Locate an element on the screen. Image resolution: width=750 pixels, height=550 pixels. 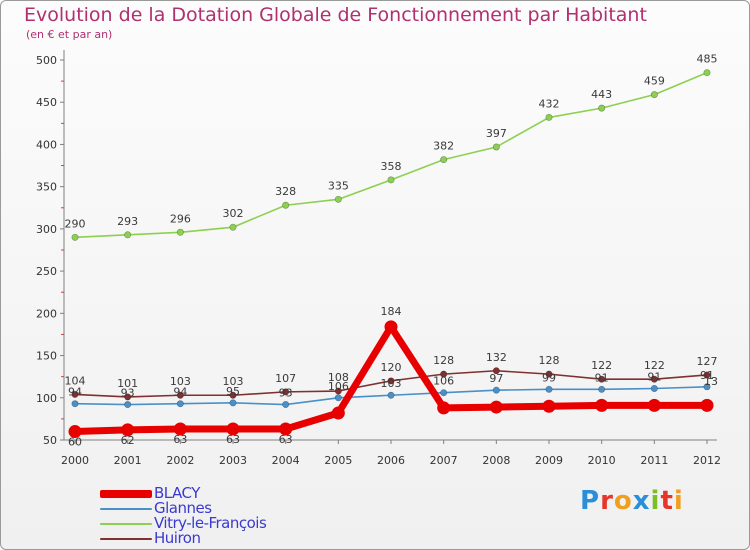
y-tick-label: 100 is located at coordinates (46, 398).